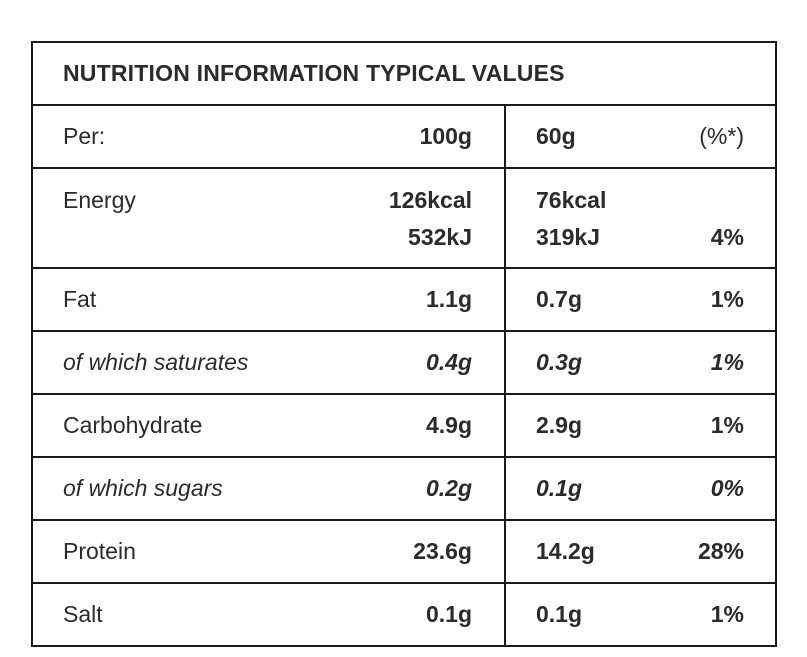 This screenshot has height=657, width=807. What do you see at coordinates (565, 551) in the screenshot?
I see `value-60g: 14.2g` at bounding box center [565, 551].